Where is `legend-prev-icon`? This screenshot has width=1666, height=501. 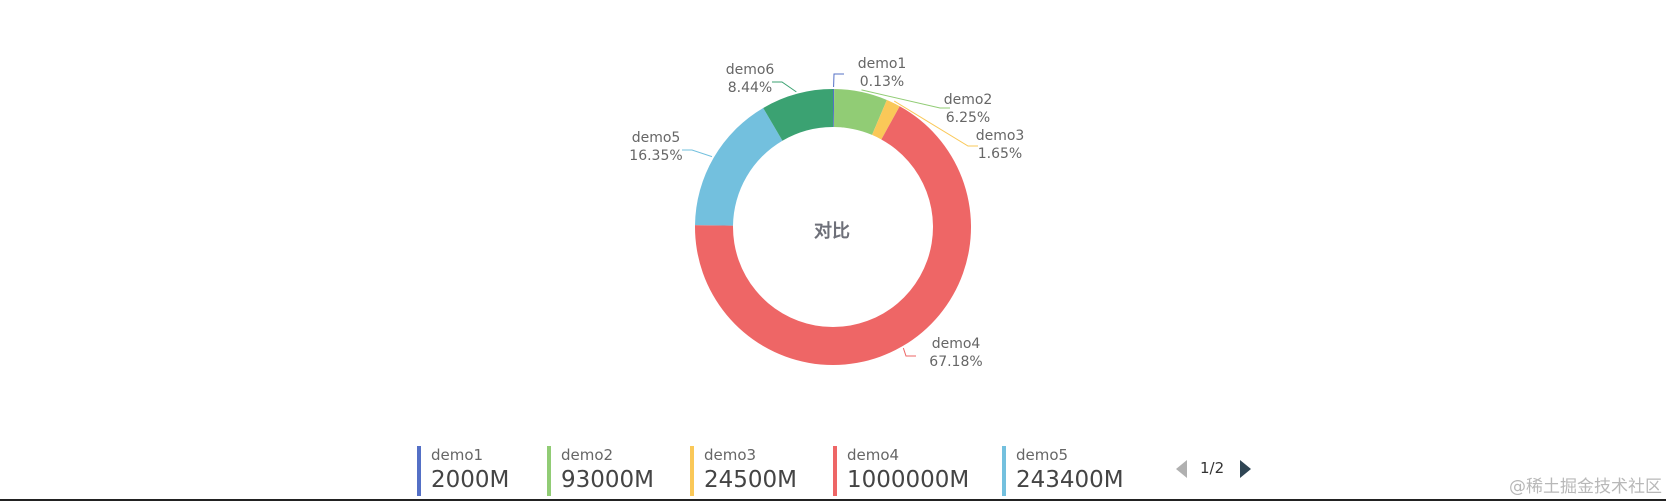 legend-prev-icon is located at coordinates (1181, 469).